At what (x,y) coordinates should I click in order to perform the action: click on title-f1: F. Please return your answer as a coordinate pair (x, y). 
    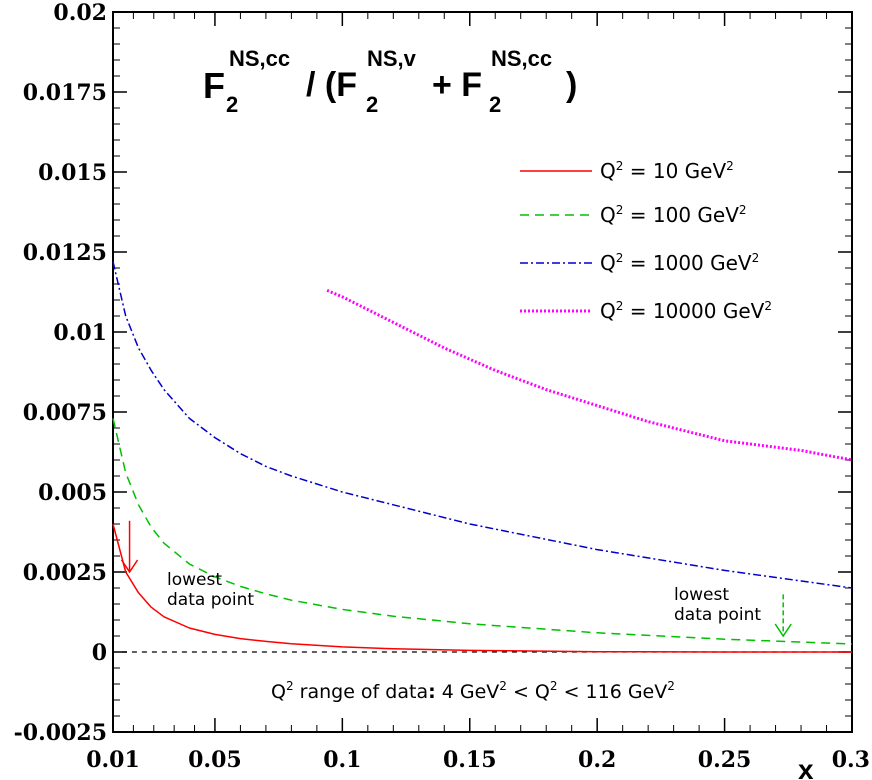
    Looking at the image, I should click on (214, 85).